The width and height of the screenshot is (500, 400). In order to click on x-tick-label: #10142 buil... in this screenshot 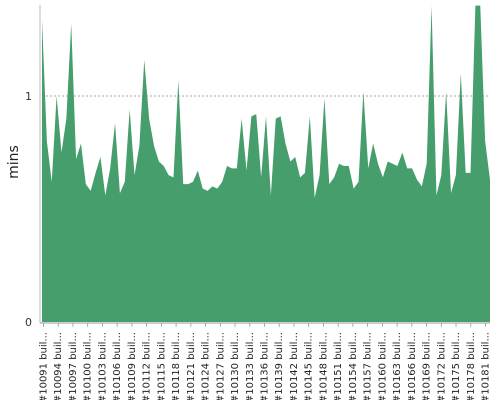, I will do `click(294, 366)`.